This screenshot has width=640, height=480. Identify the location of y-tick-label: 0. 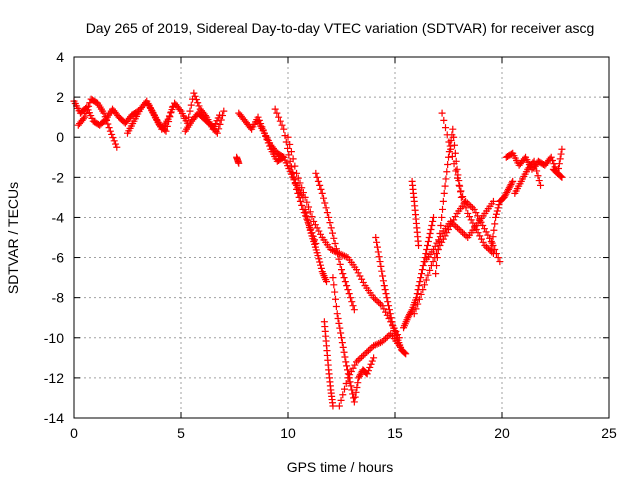
(60, 137).